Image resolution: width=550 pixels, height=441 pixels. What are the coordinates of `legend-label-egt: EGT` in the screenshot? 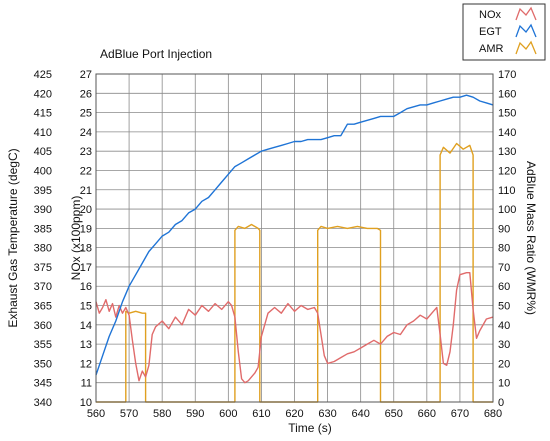 It's located at (490, 32).